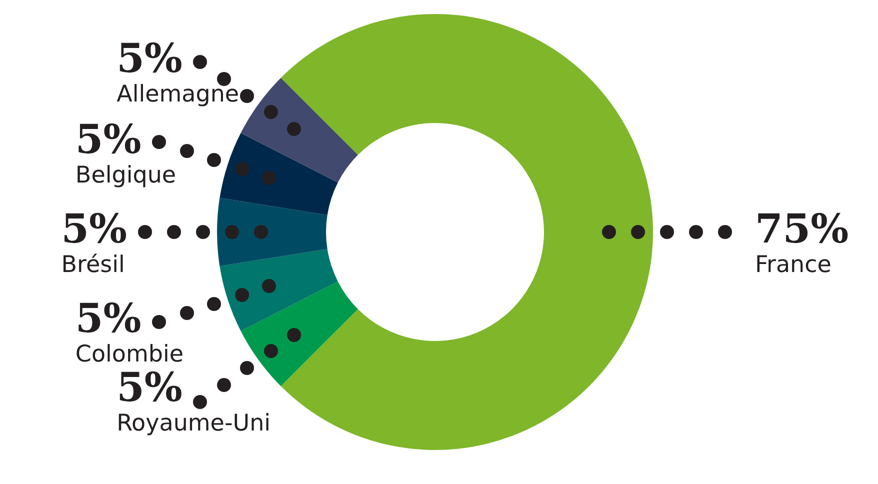 The image size is (878, 484). I want to click on data-label: 75%, so click(801, 228).